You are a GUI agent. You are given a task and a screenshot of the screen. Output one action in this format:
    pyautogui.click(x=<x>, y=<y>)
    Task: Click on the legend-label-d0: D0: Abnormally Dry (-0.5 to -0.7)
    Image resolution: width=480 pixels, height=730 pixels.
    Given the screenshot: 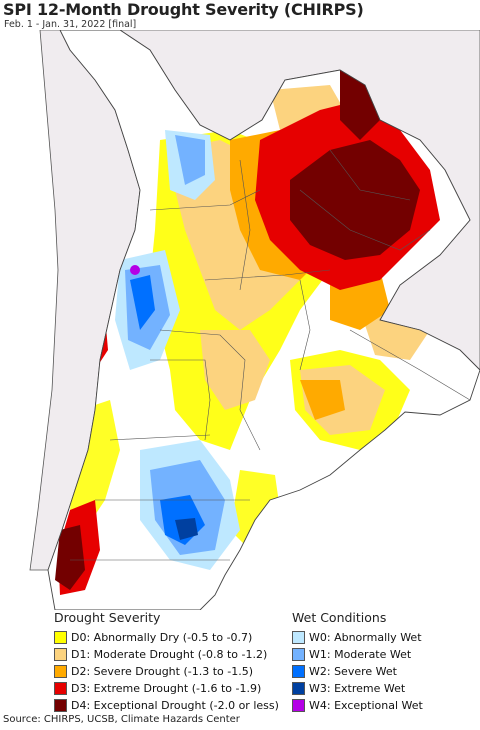 What is the action you would take?
    pyautogui.click(x=162, y=637)
    